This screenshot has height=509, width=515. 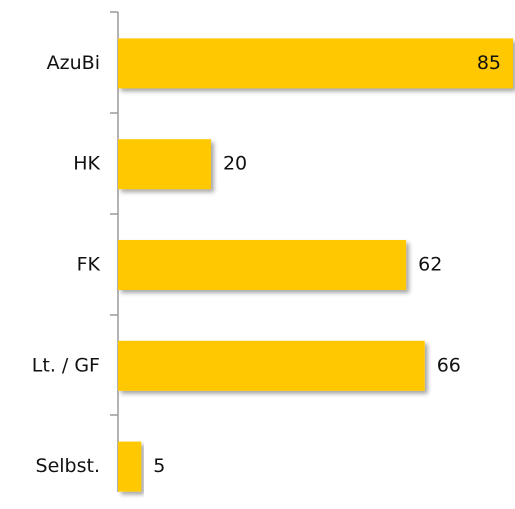 I want to click on value-label: 20, so click(x=235, y=164).